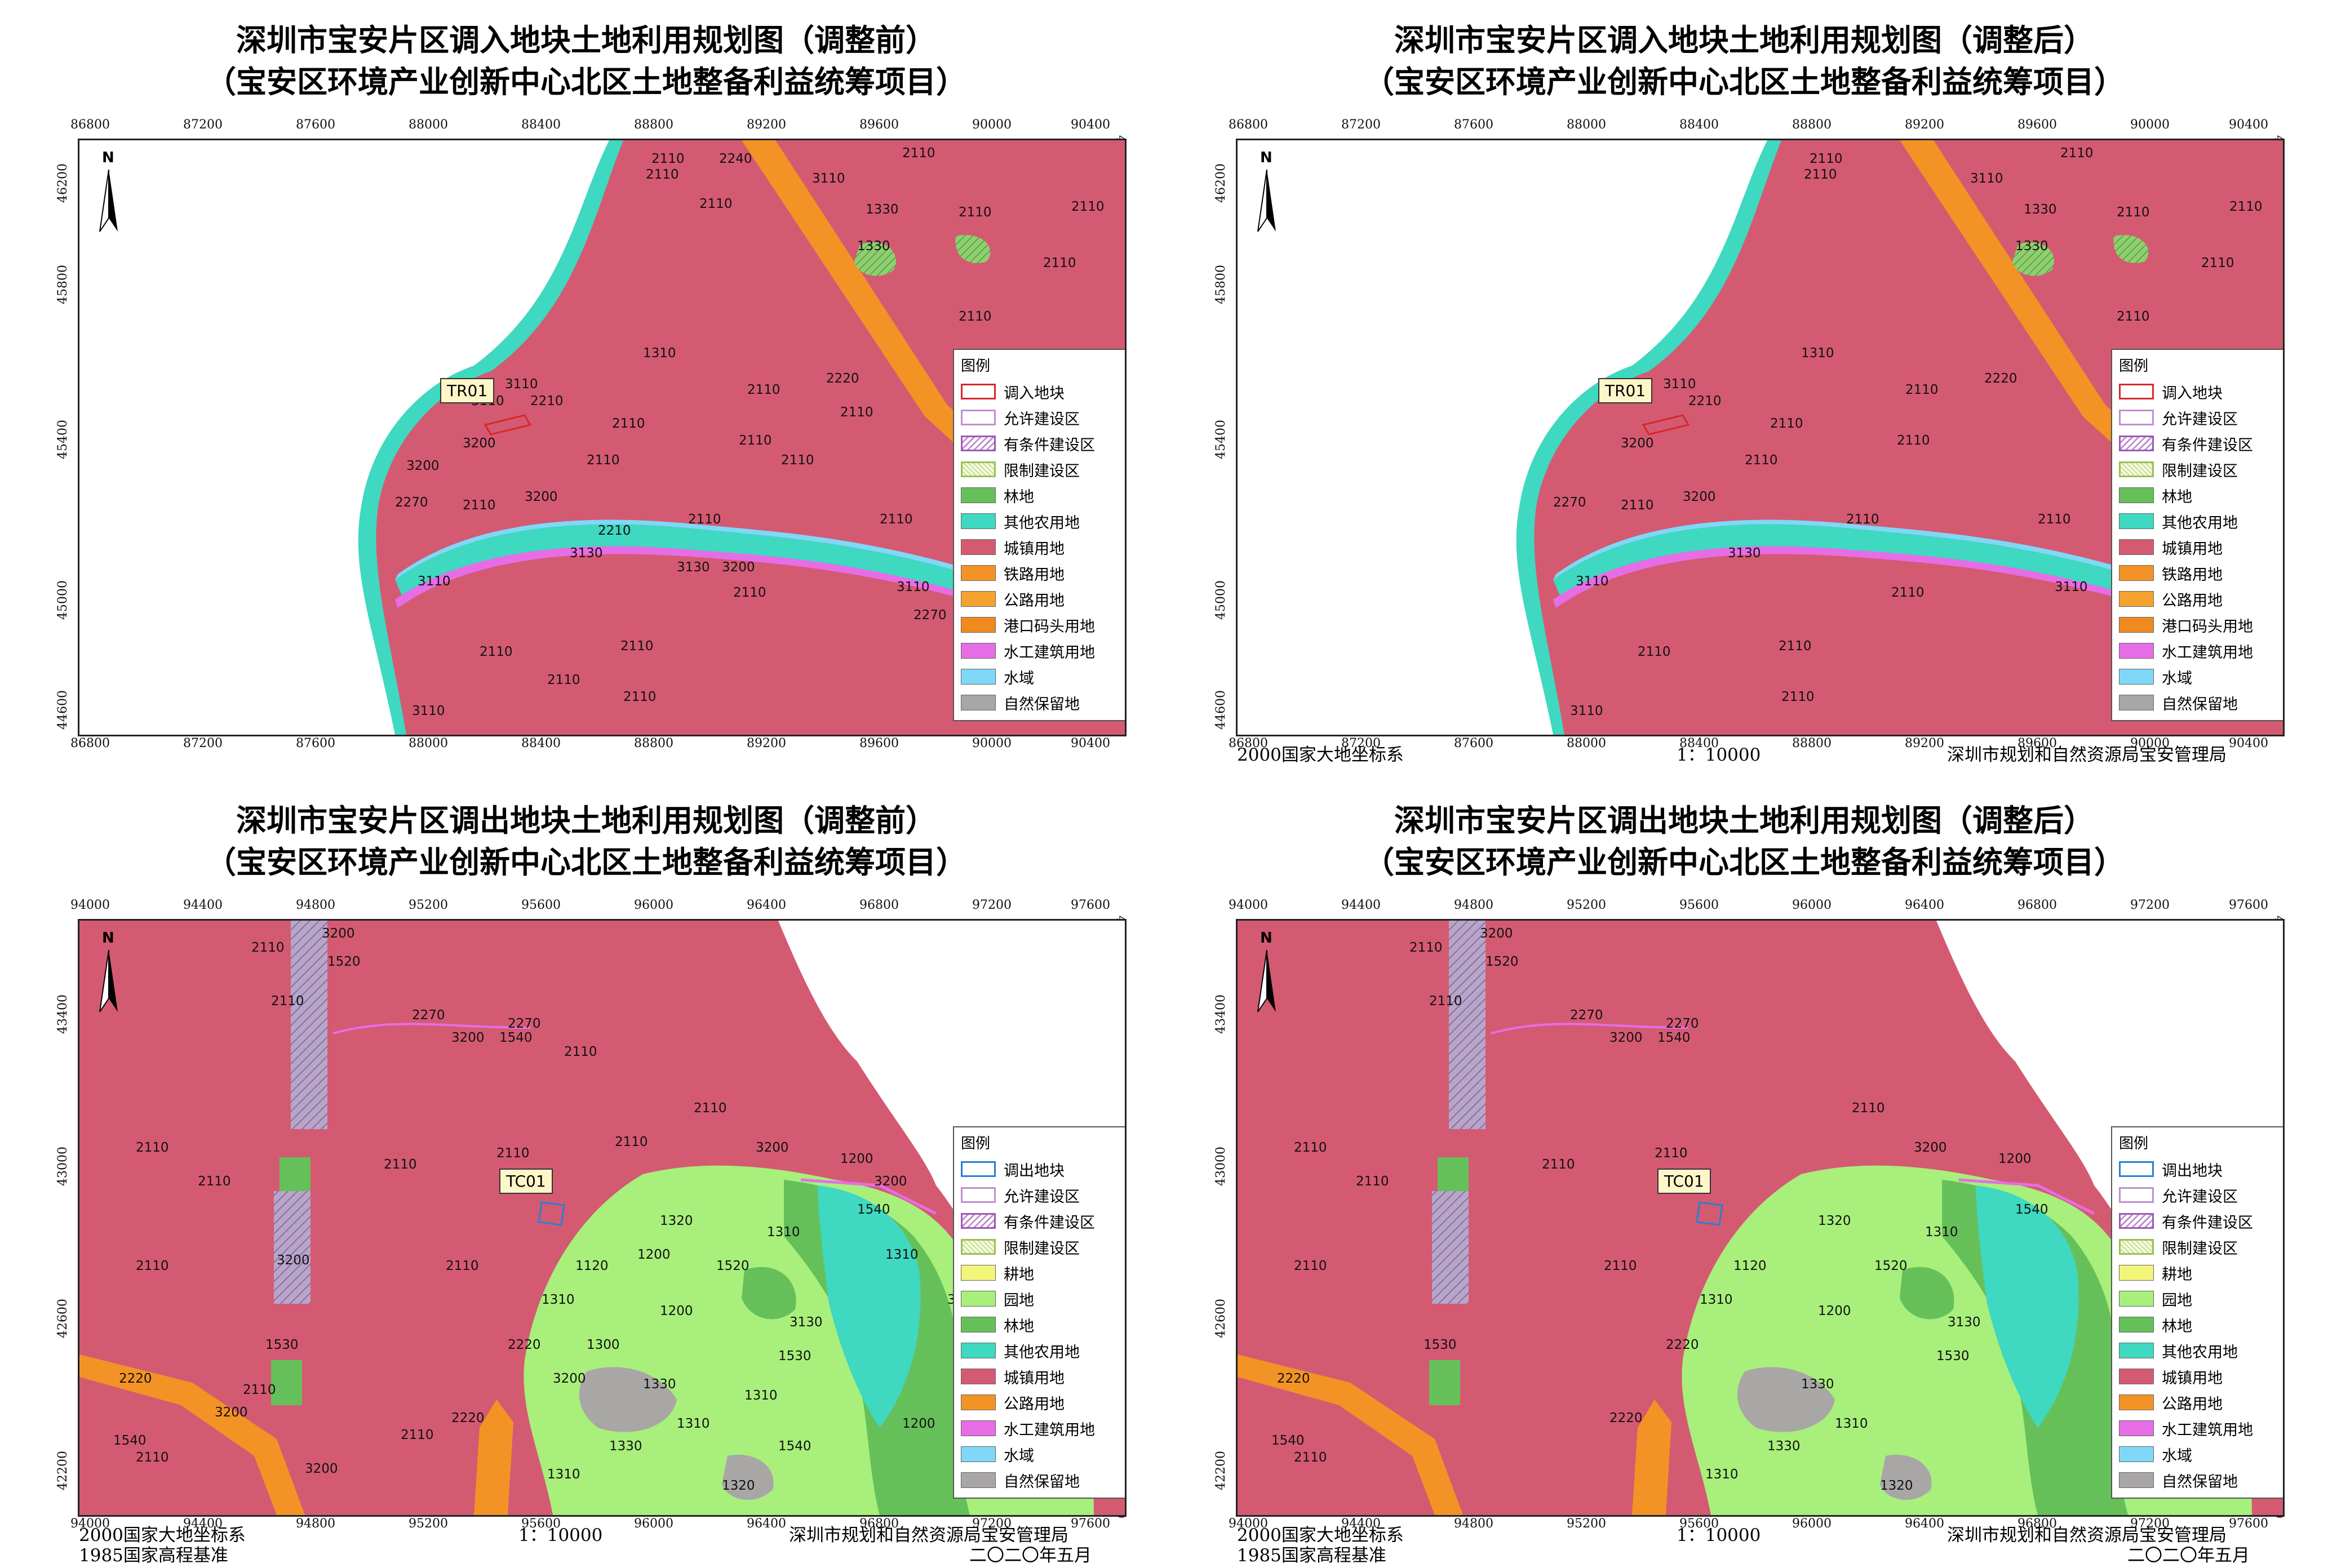 The width and height of the screenshot is (2328, 1568). What do you see at coordinates (1034, 393) in the screenshot?
I see `legend-label: 调入地块` at bounding box center [1034, 393].